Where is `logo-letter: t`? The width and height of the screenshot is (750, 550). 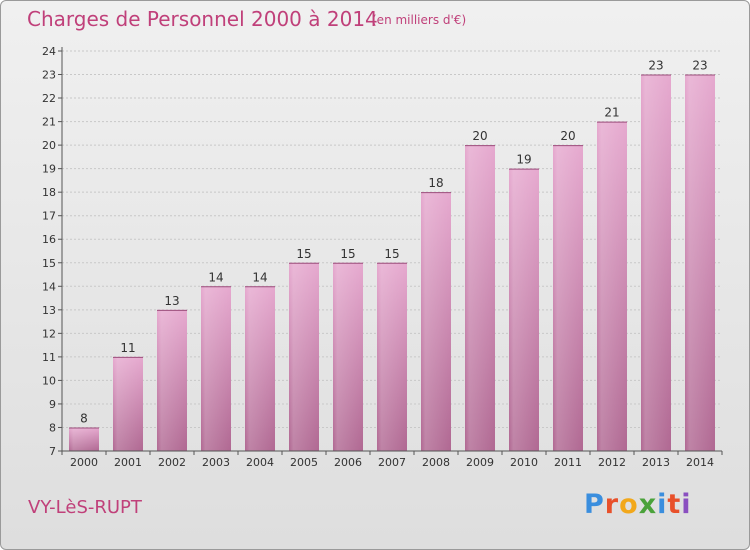 logo-letter: t is located at coordinates (674, 504).